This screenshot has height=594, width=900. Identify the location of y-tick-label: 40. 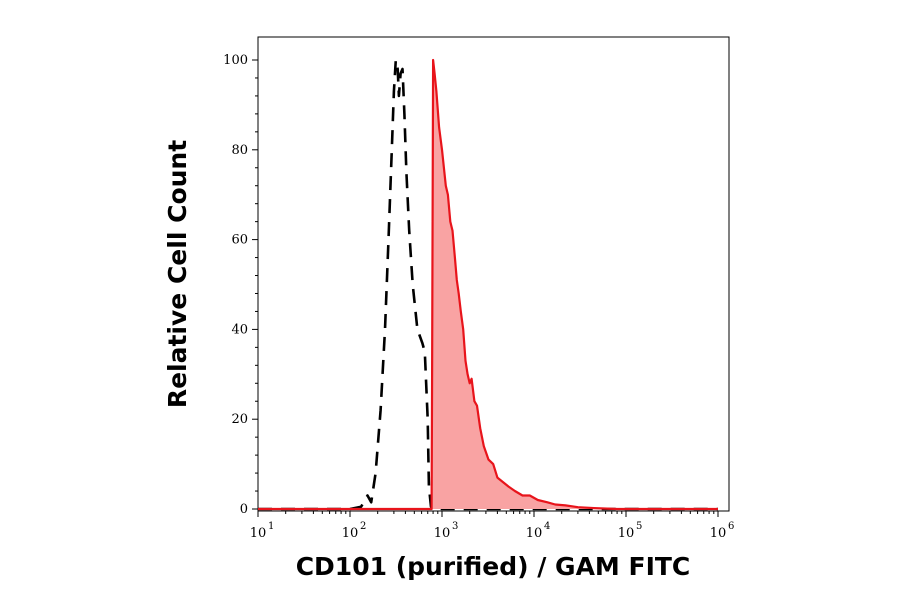
(239, 329).